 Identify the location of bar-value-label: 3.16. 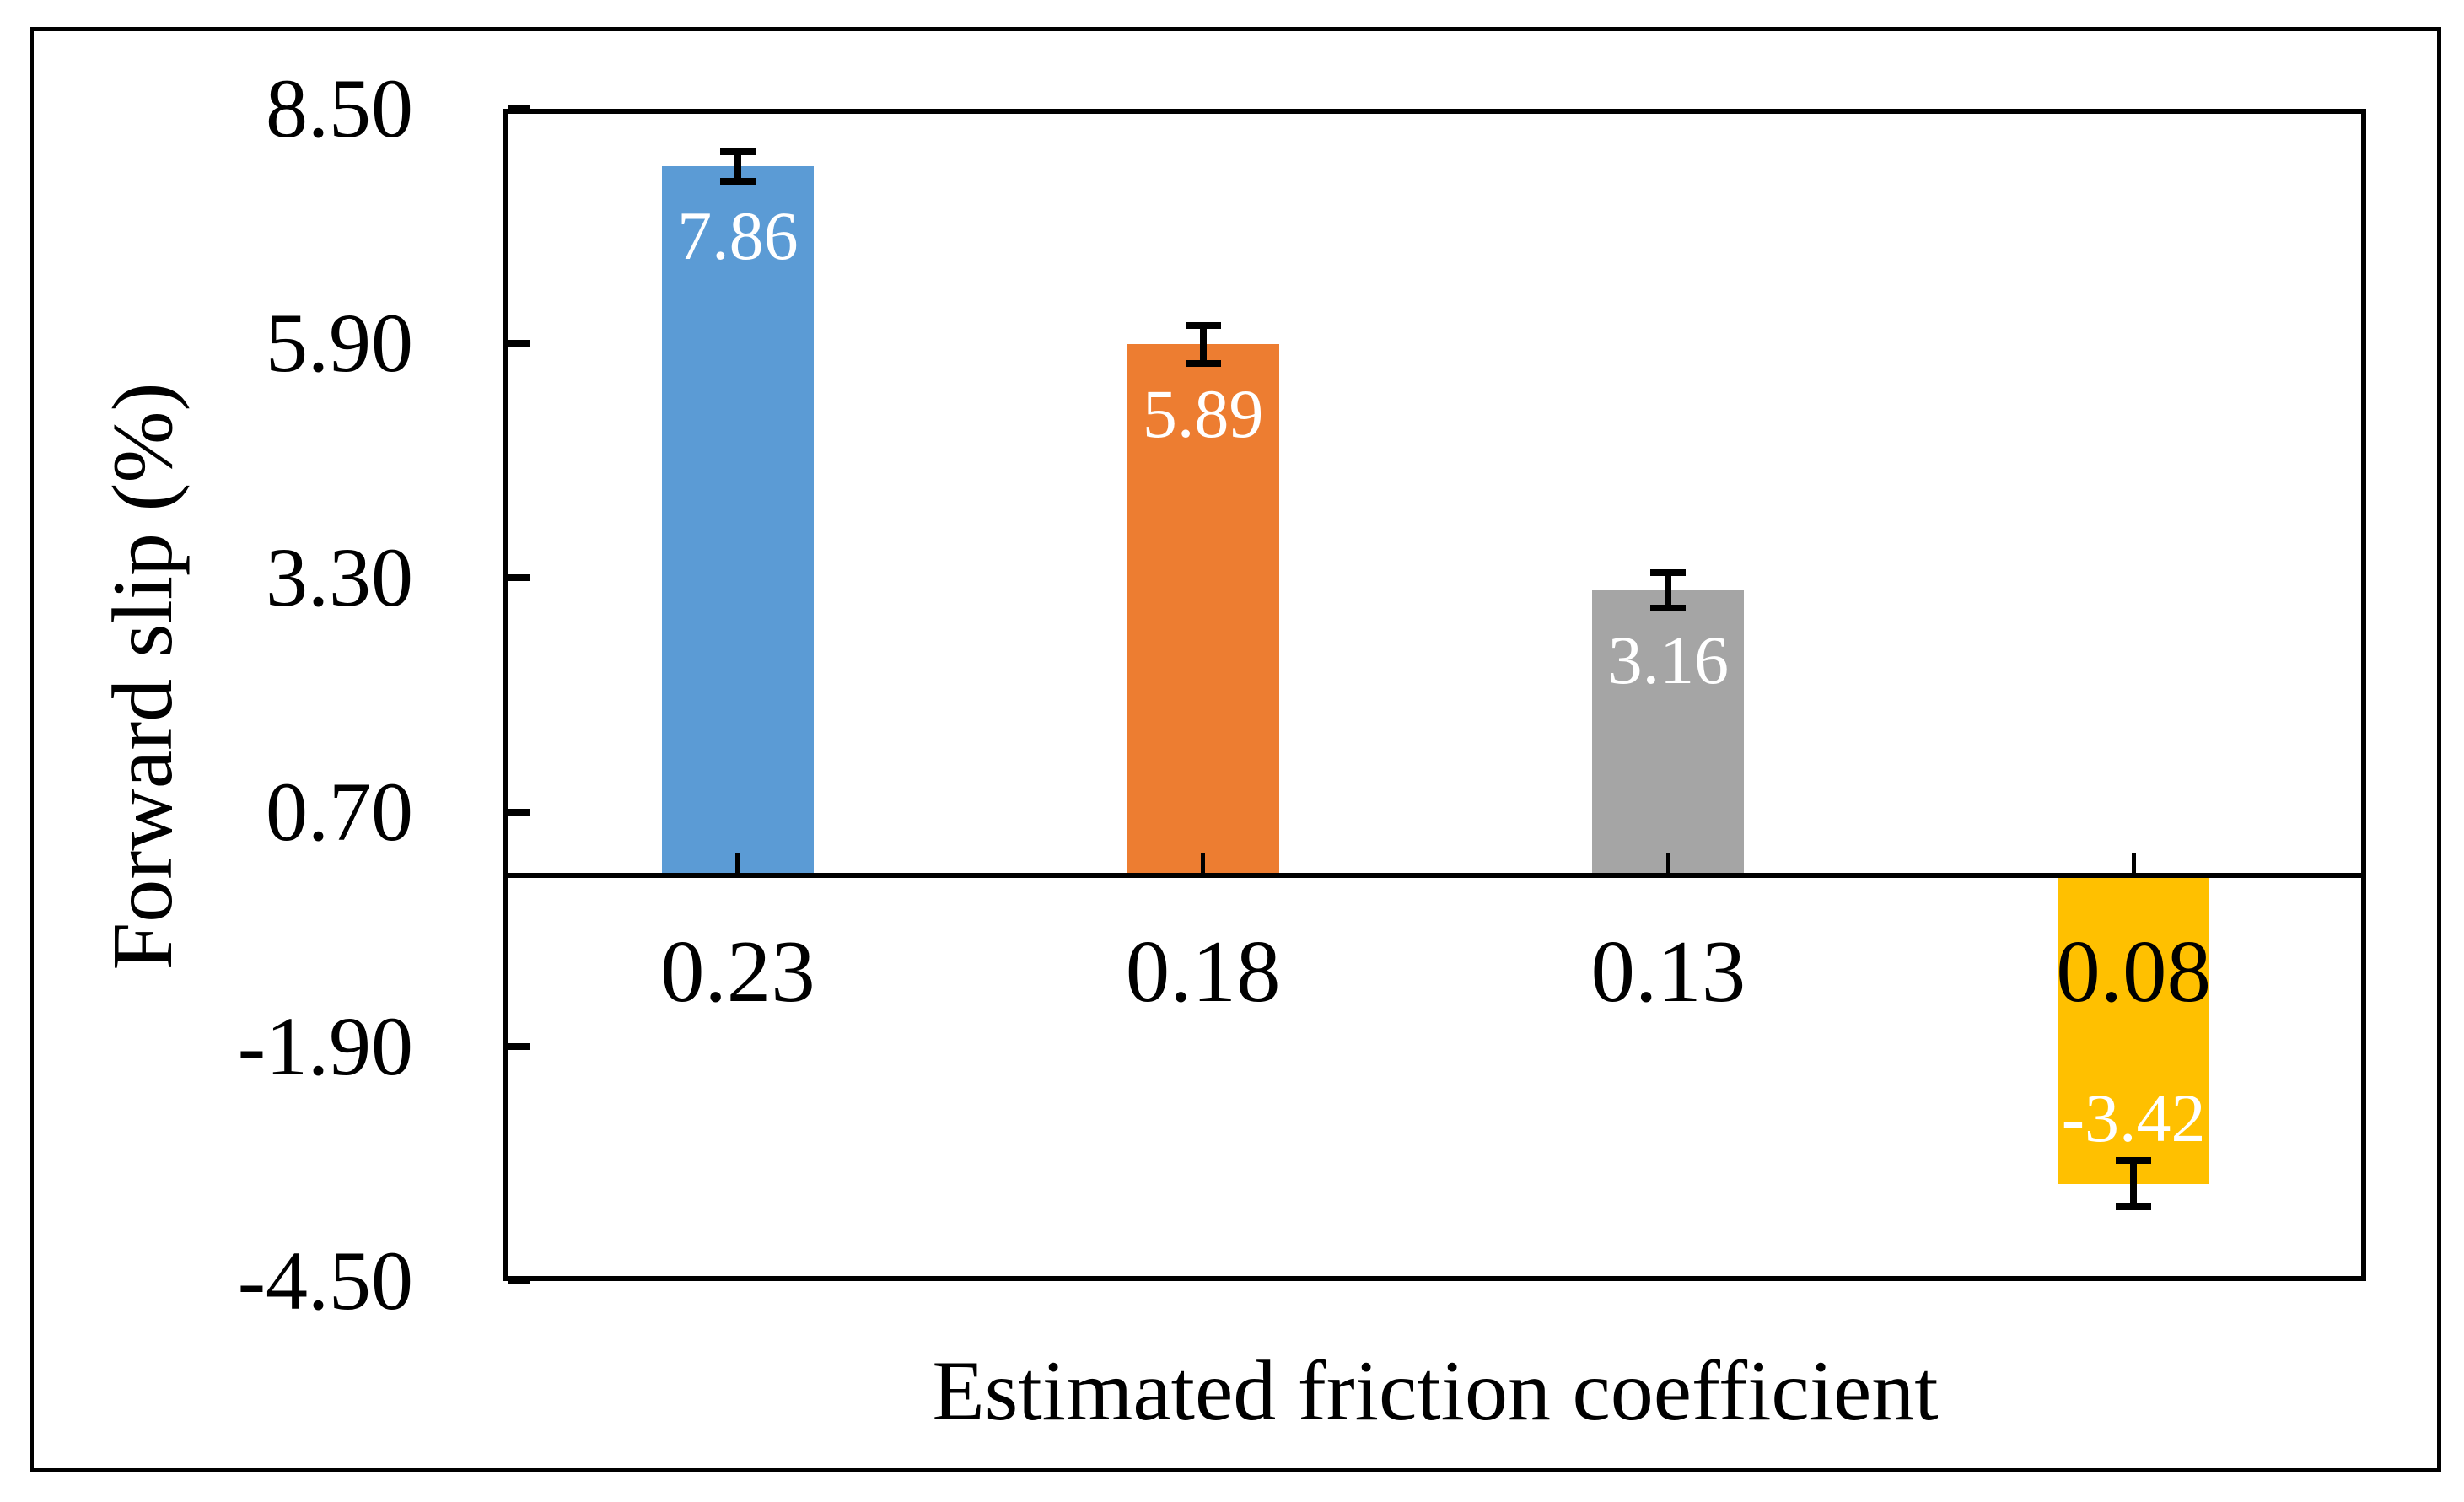
(1668, 659).